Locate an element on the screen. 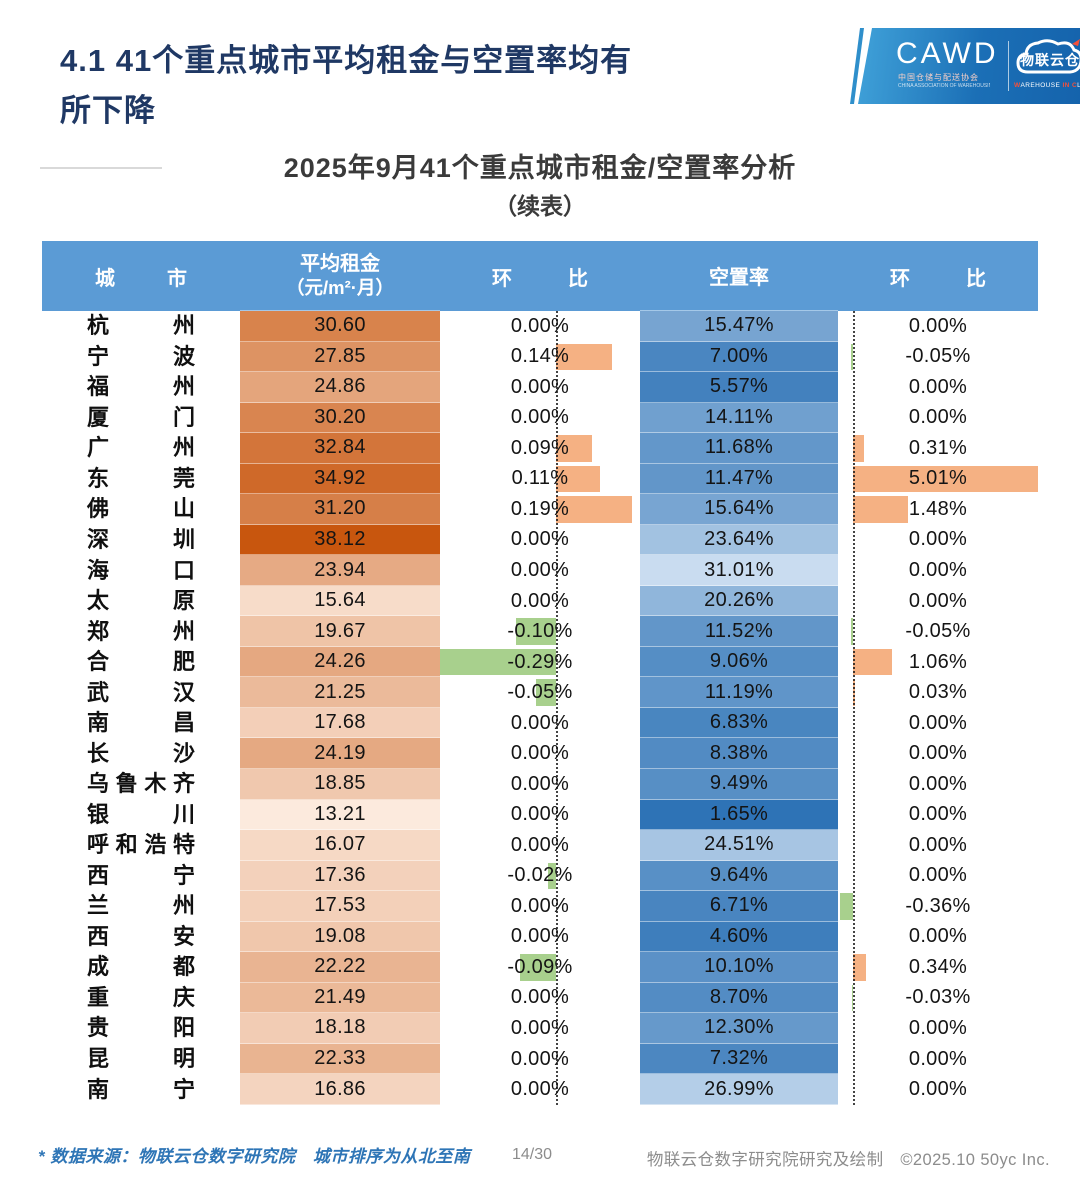 Image resolution: width=1080 pixels, height=1200 pixels. city-name: 深圳 is located at coordinates (141, 539).